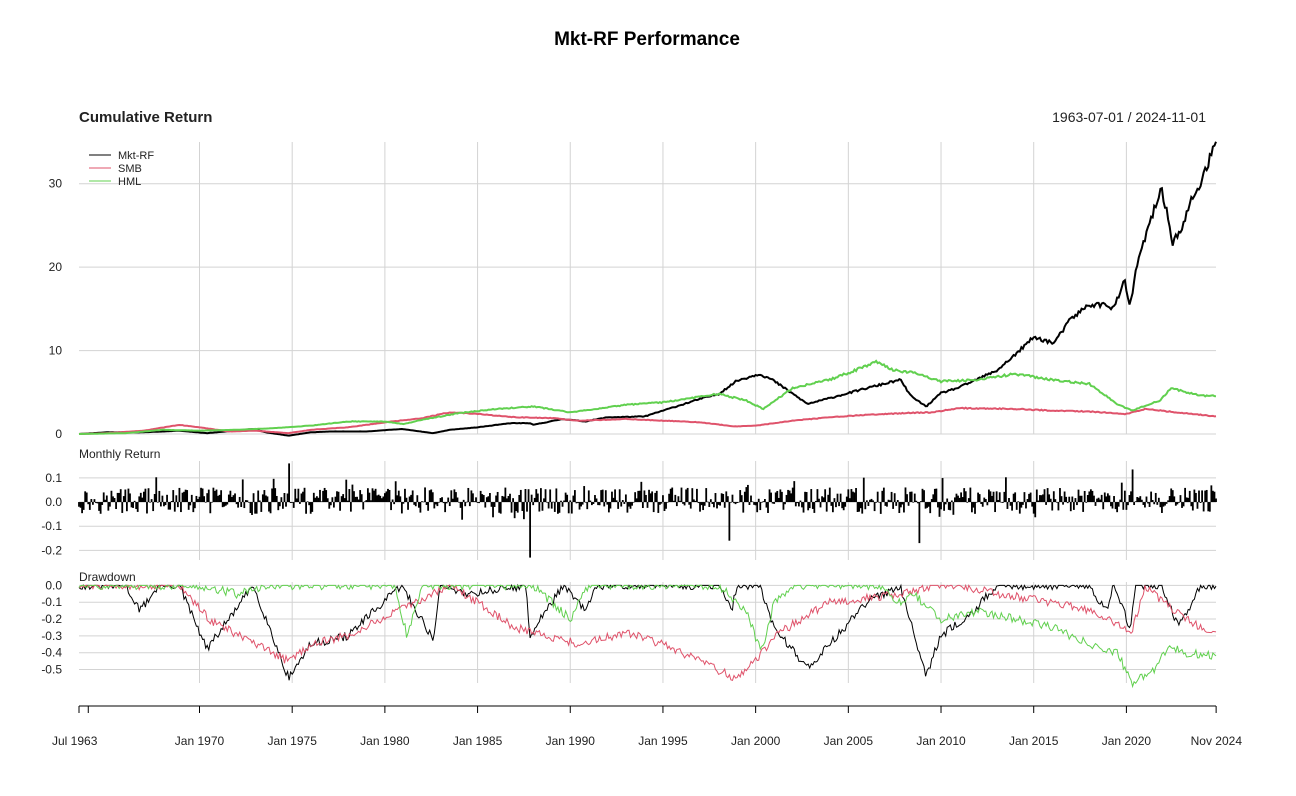 This screenshot has width=1296, height=796. I want to click on drawdown-panel: Drawdown 0.0 -0.1 -0.2 -0.3 -0.4 -0.5, so click(629, 629).